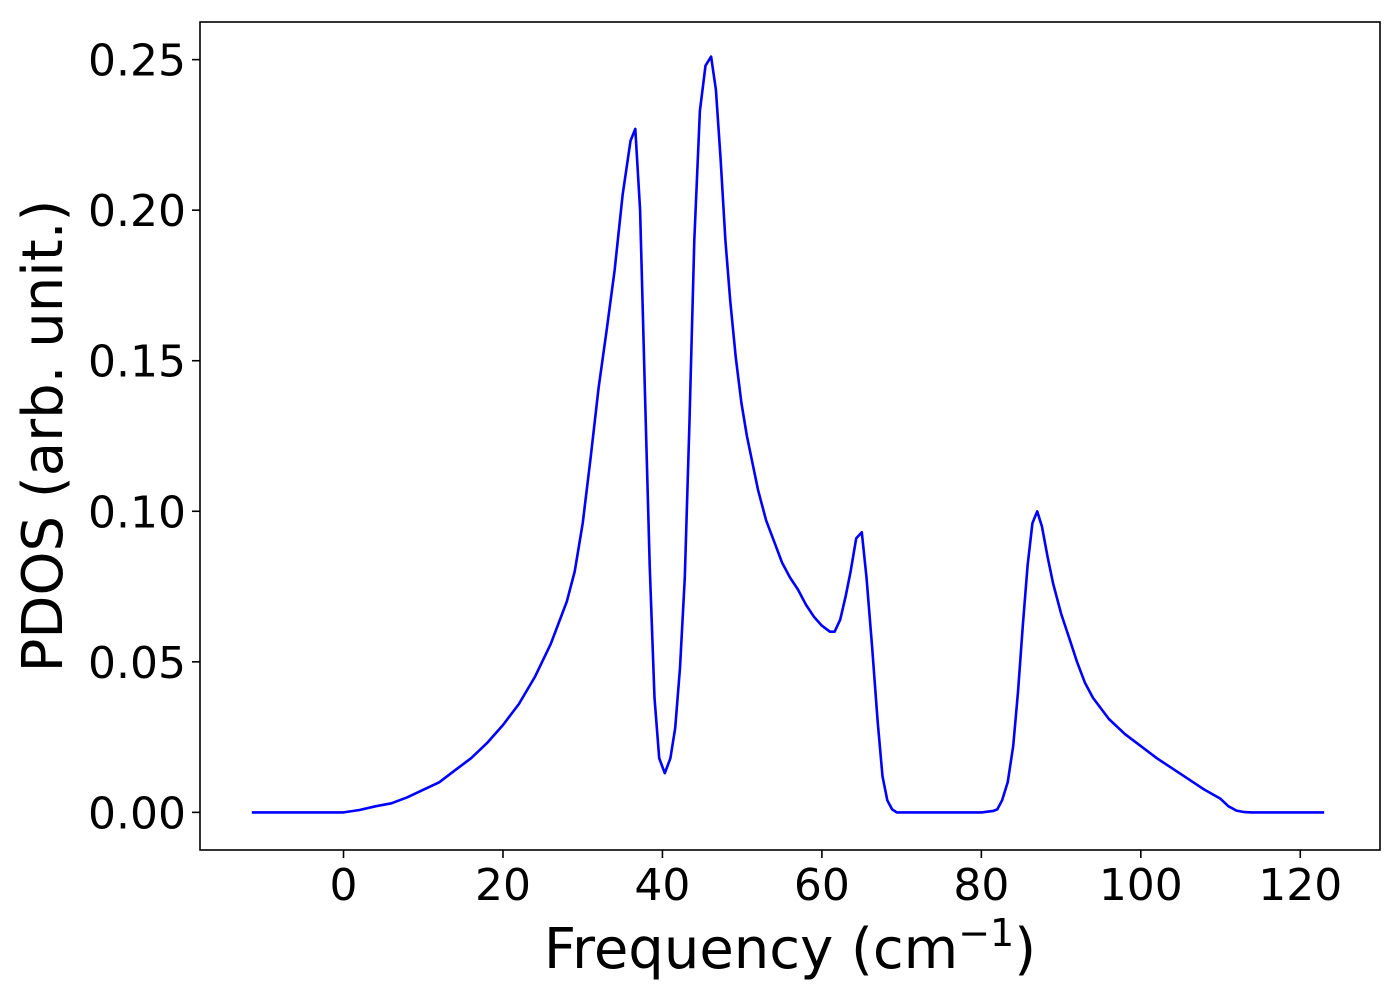 This screenshot has height=1000, width=1400. I want to click on y-tick-label: 0.00, so click(137, 813).